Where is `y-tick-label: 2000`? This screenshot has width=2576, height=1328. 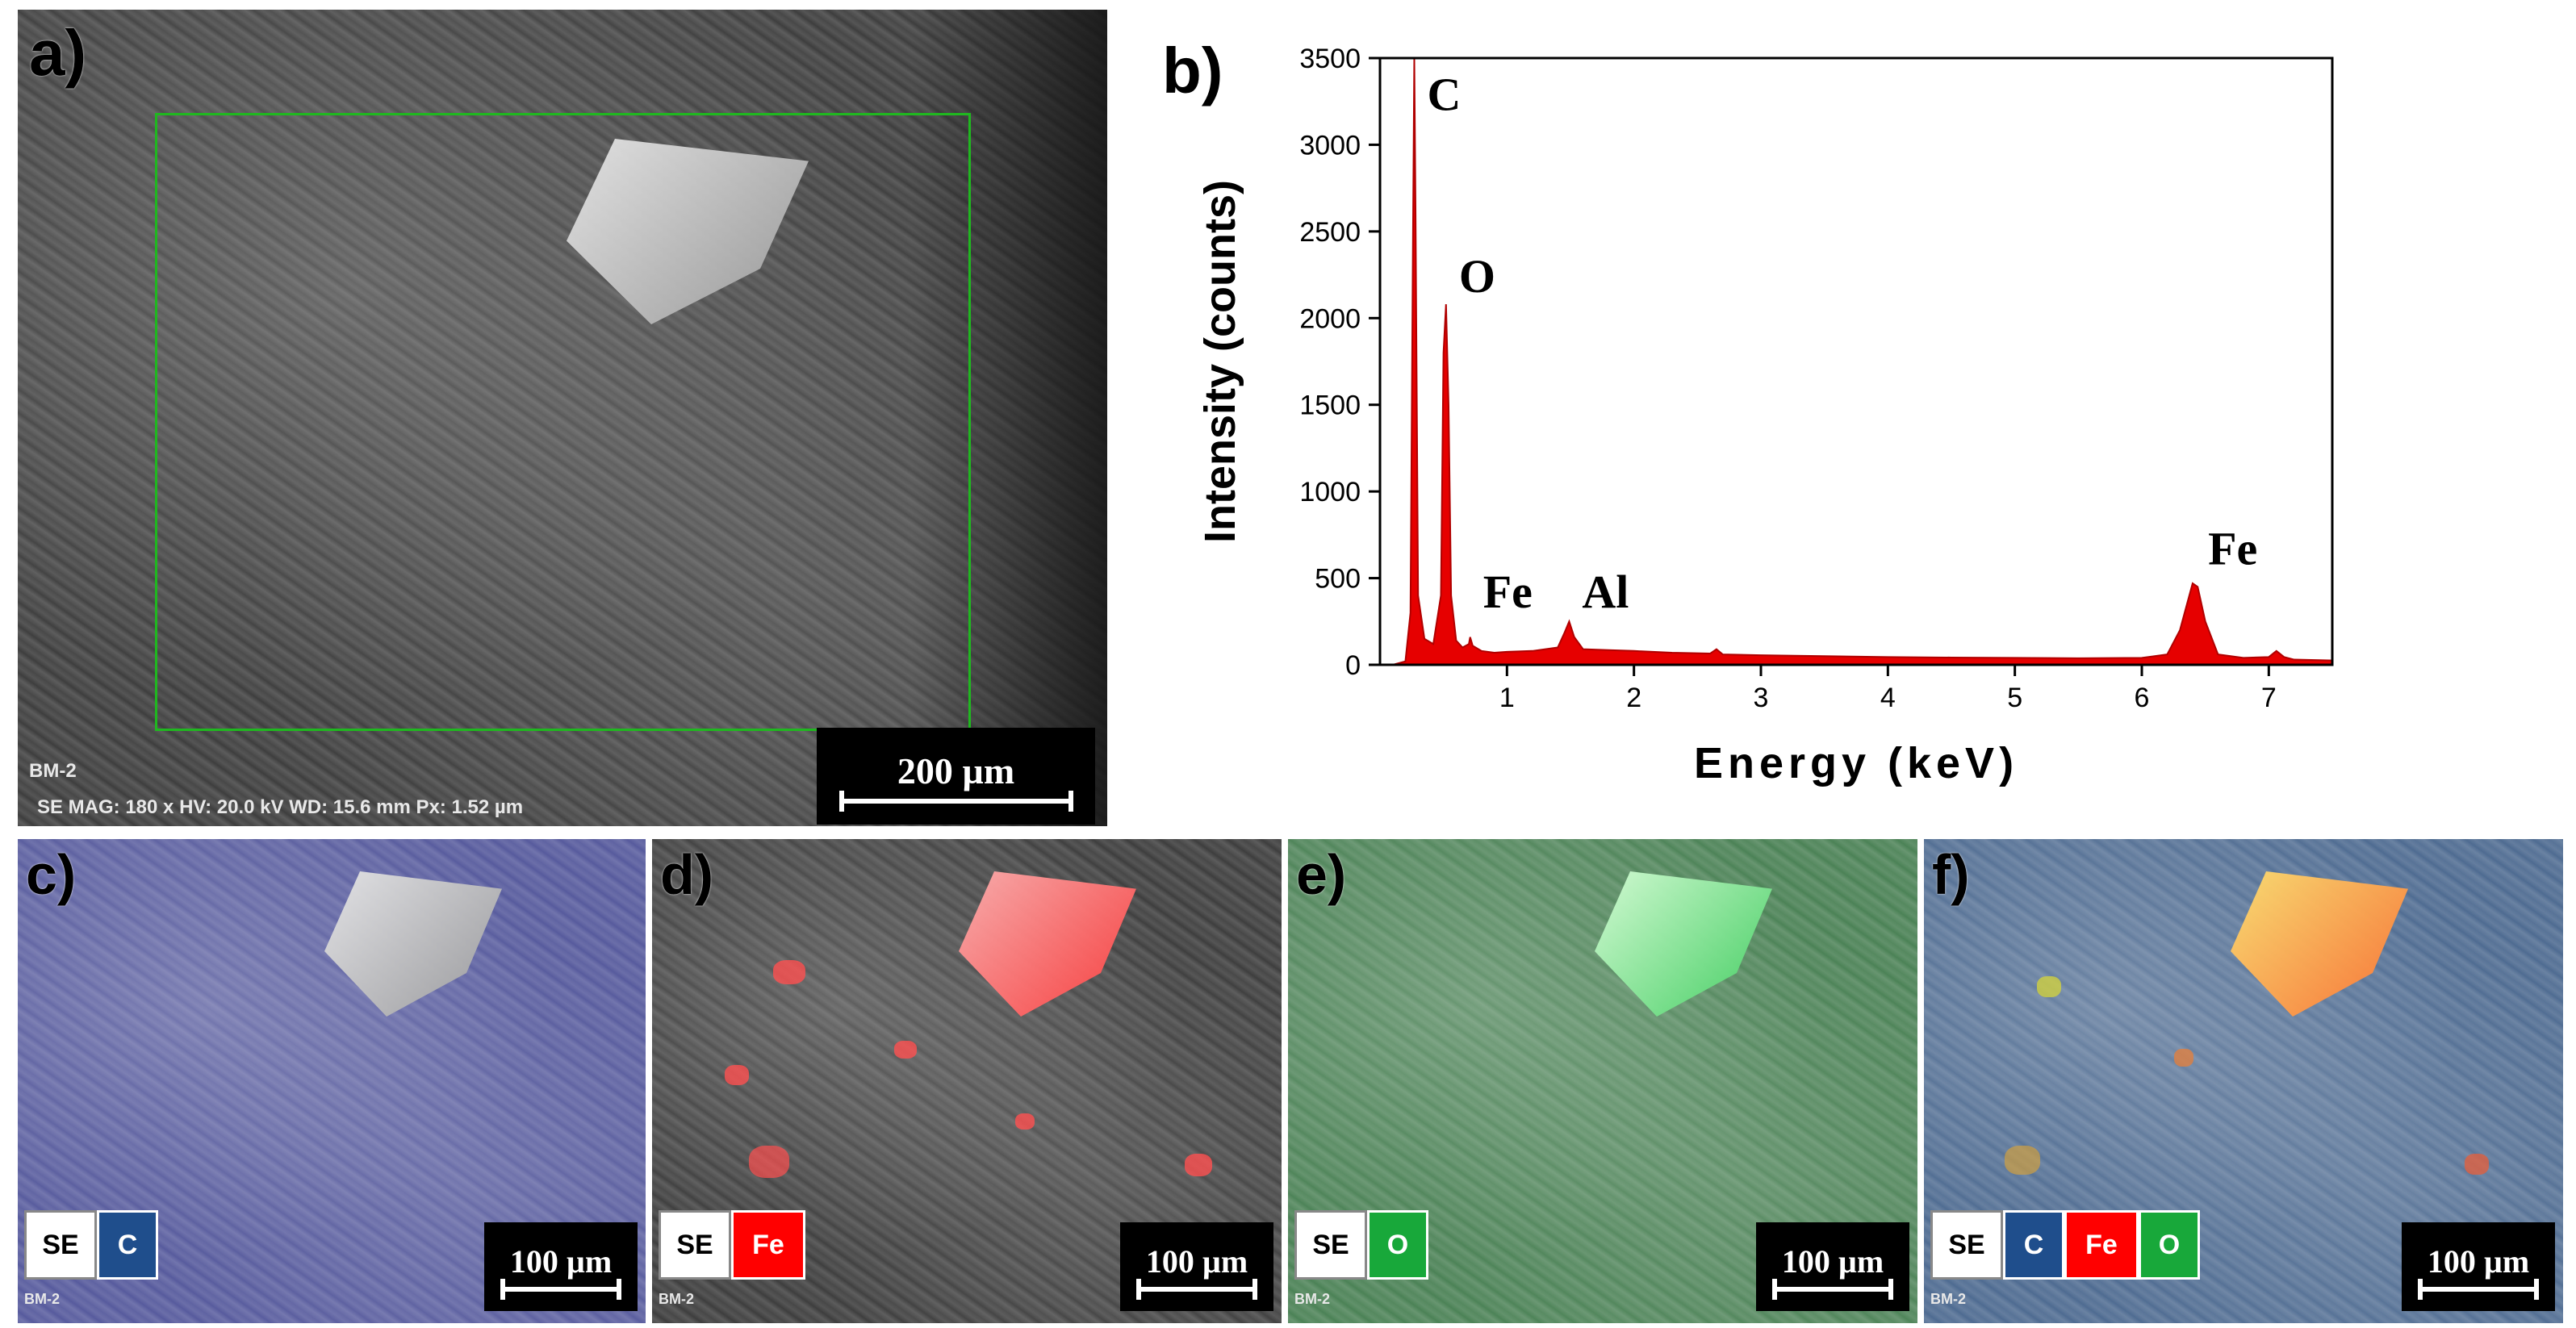 y-tick-label: 2000 is located at coordinates (1330, 319).